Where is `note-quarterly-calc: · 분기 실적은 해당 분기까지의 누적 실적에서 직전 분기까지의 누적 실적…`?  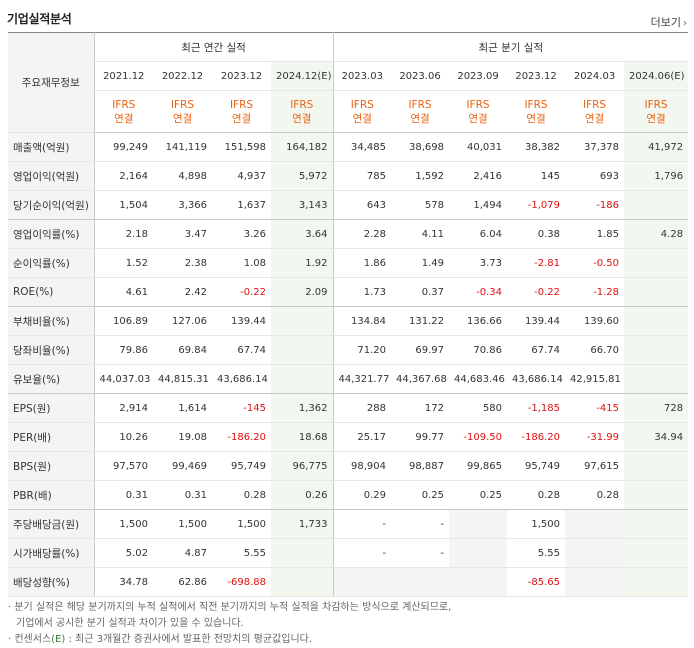 note-quarterly-calc: · 분기 실적은 해당 분기까지의 누적 실적에서 직전 분기까지의 누적 실적… is located at coordinates (230, 607).